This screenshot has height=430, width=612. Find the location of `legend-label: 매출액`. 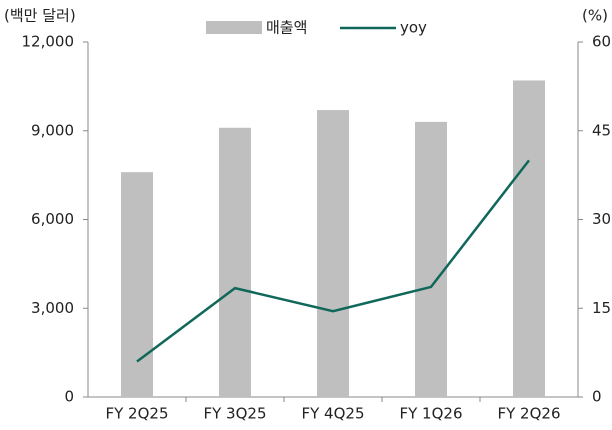

legend-label: 매출액 is located at coordinates (286, 28).